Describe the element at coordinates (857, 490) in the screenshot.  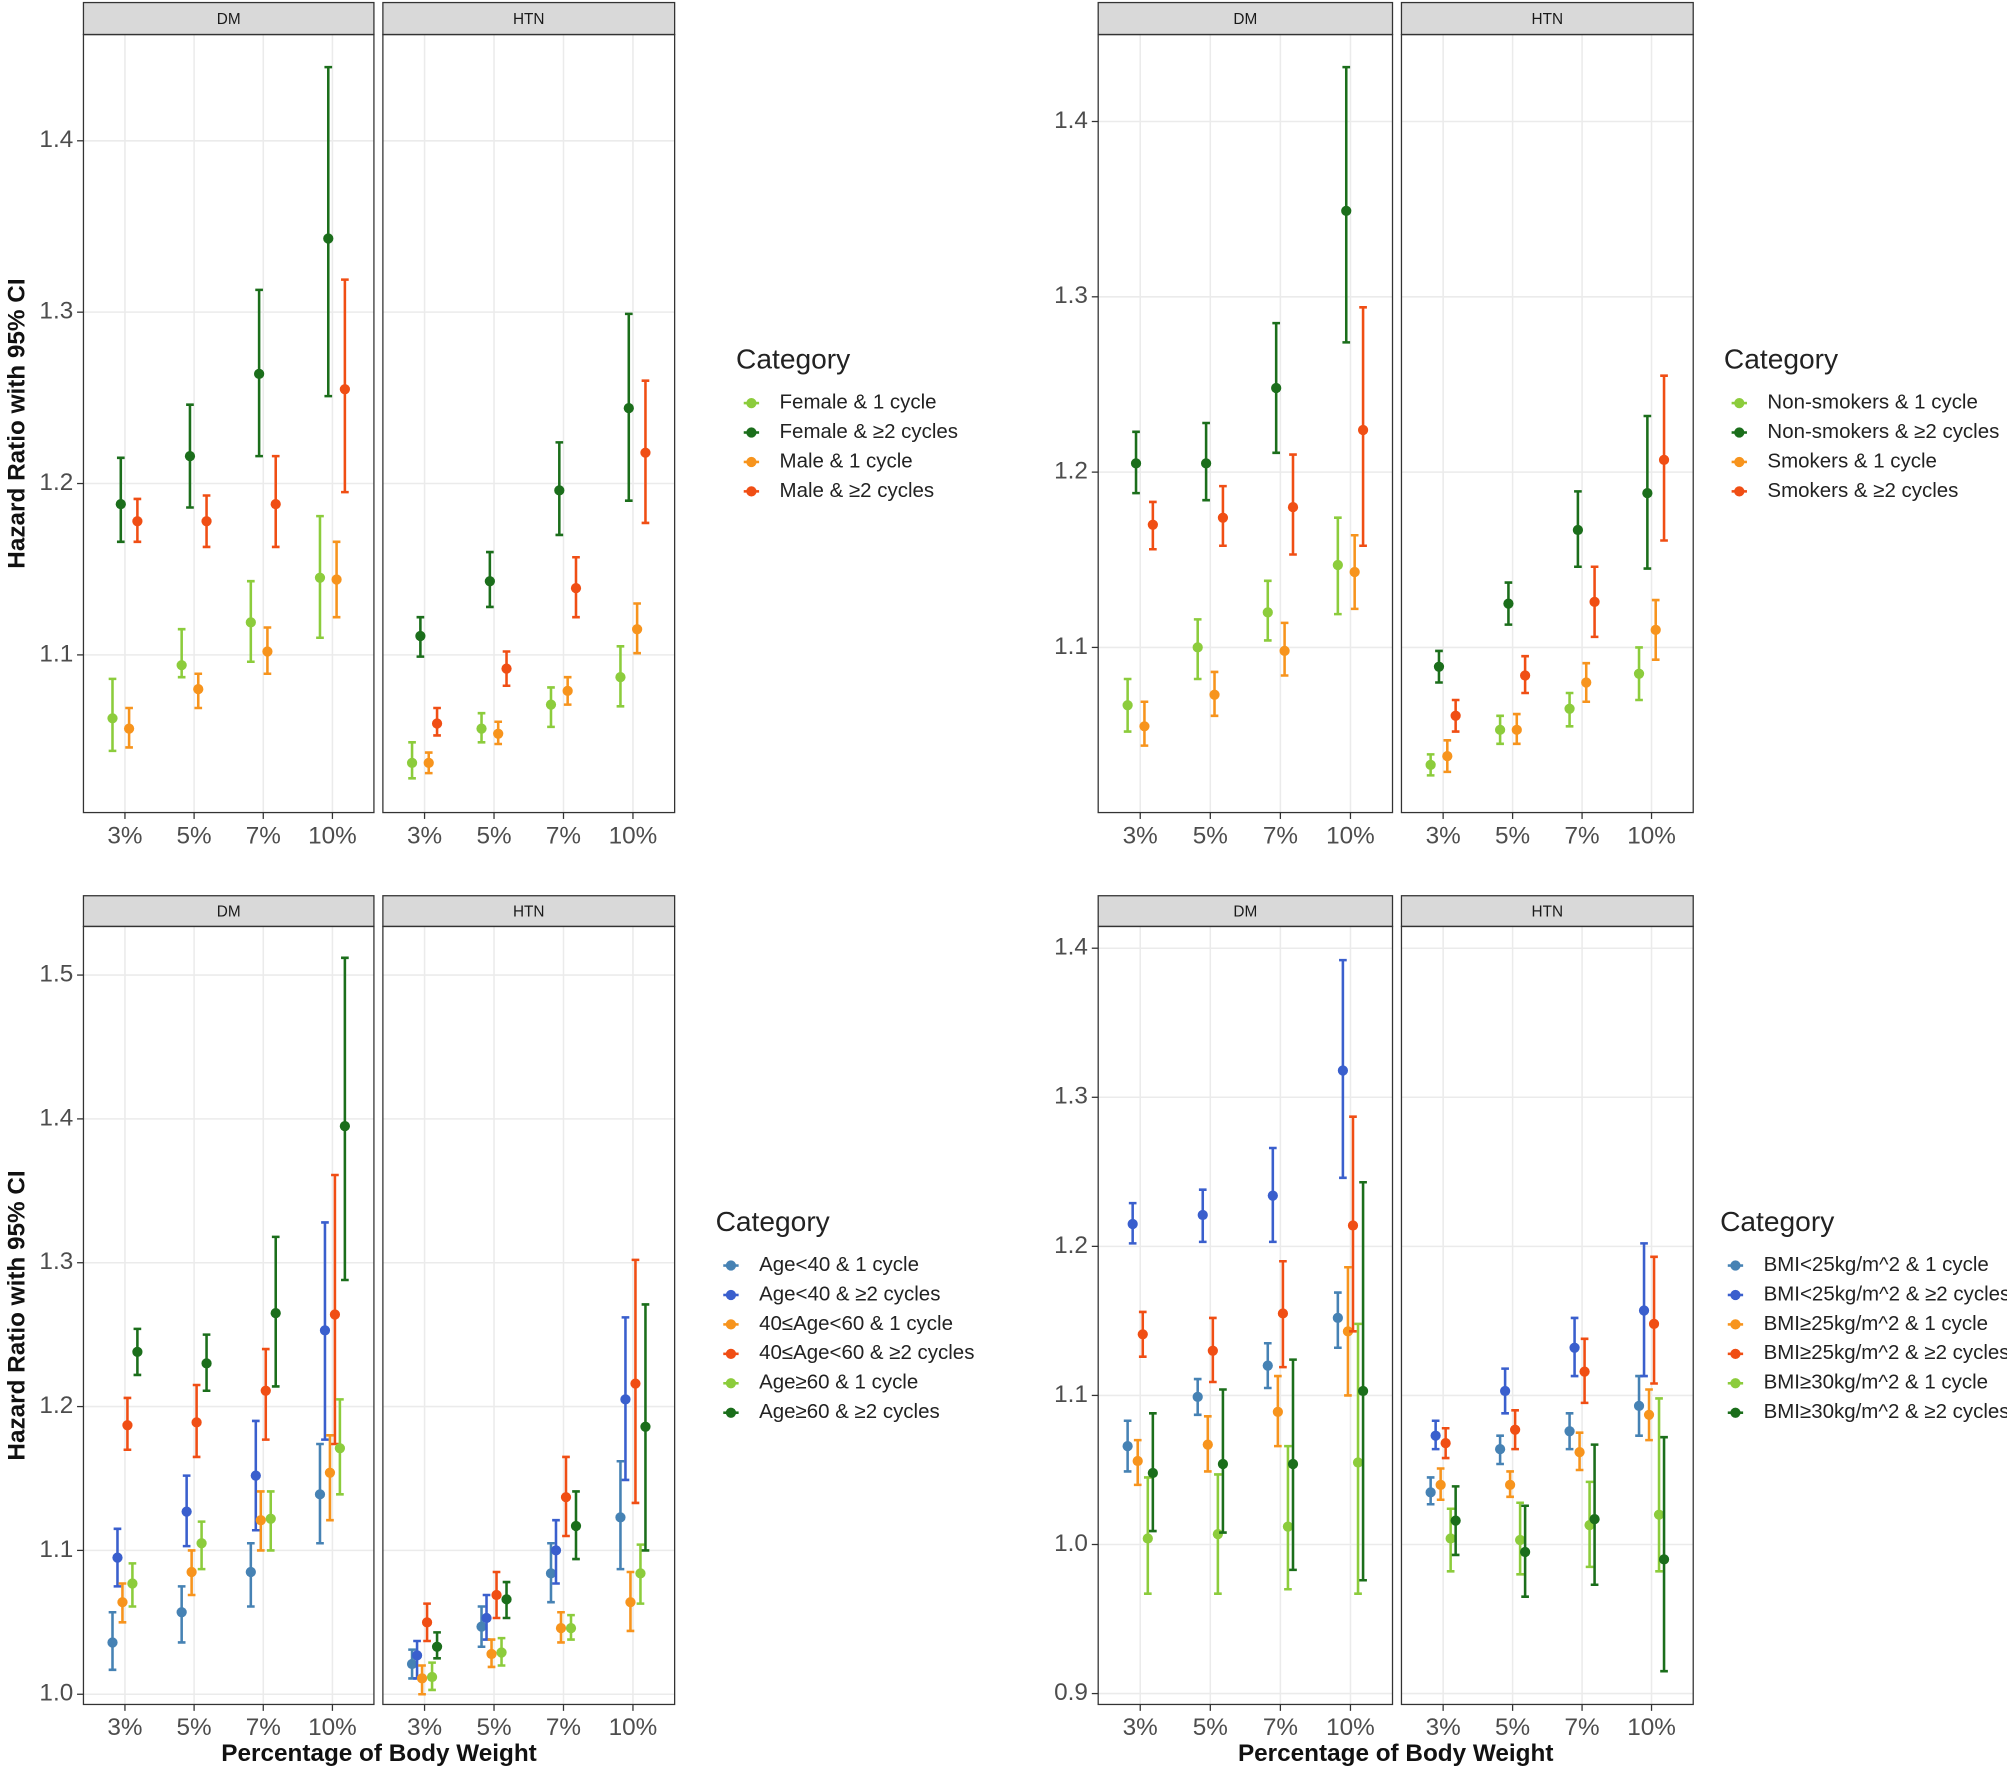
I see `legend-label: Male & ≥2 cycles` at that location.